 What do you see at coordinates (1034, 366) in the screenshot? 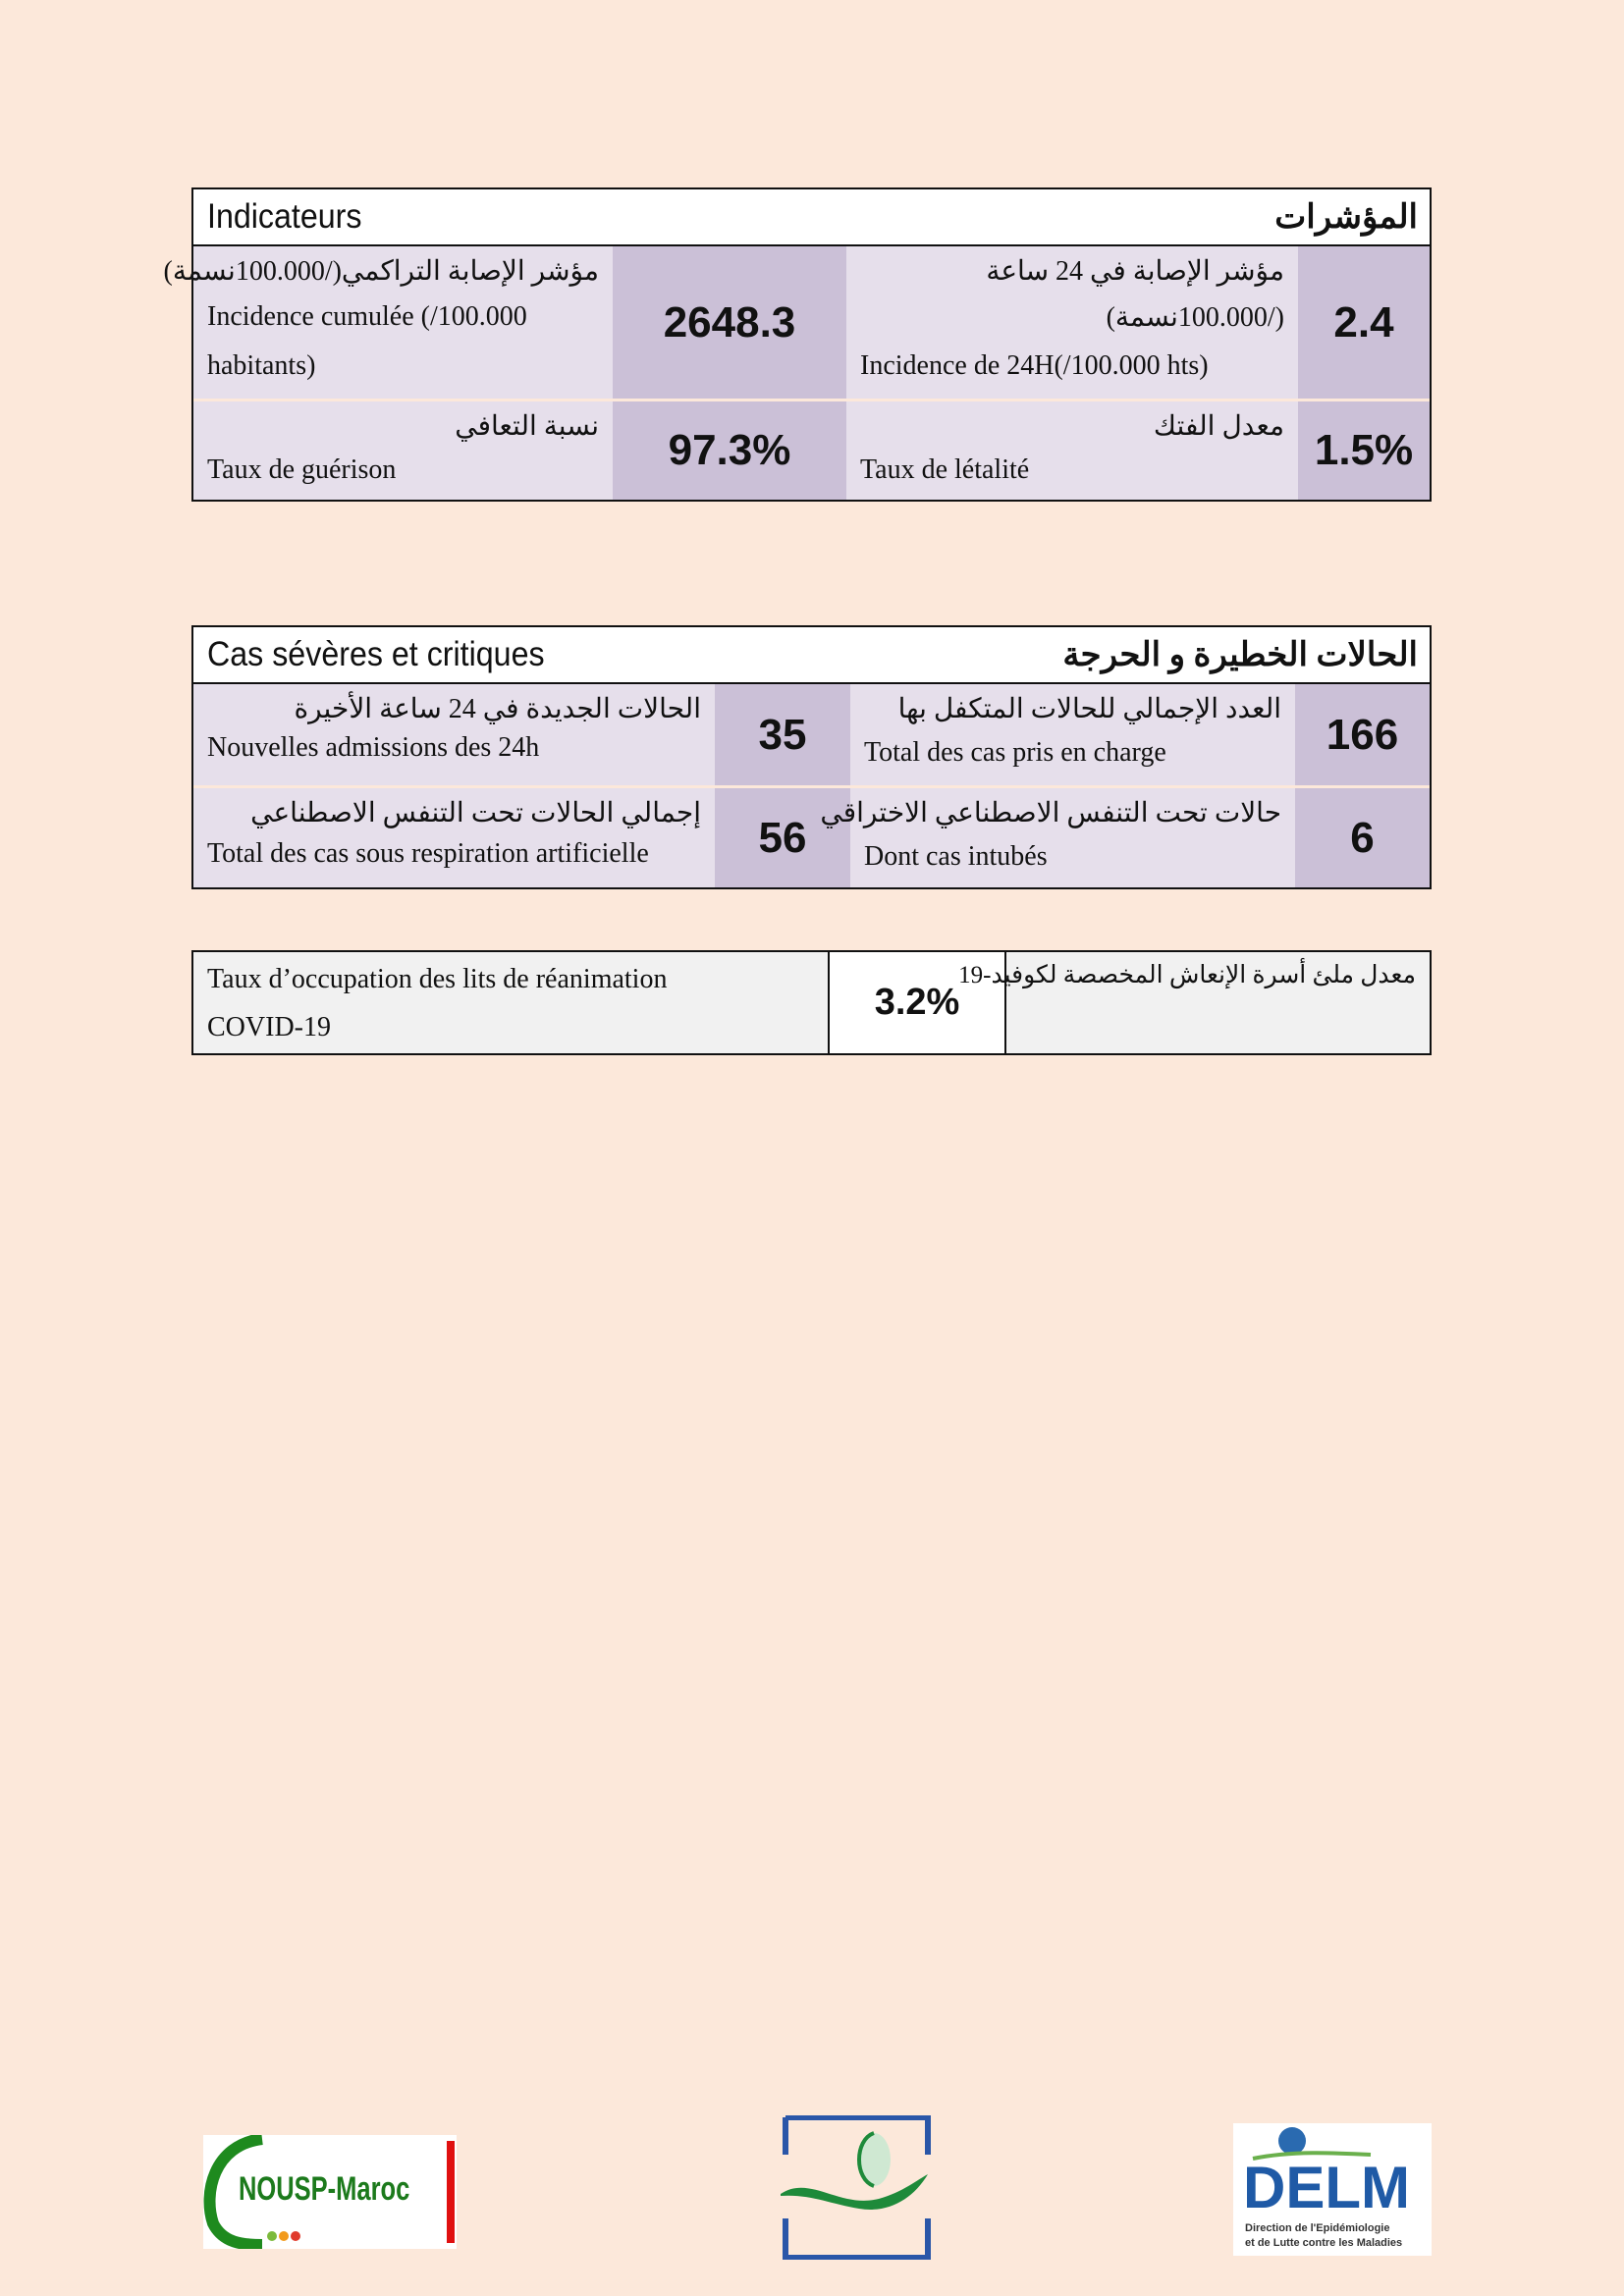
I see `label-fr: Incidence de 24H(/100.000 hts)` at bounding box center [1034, 366].